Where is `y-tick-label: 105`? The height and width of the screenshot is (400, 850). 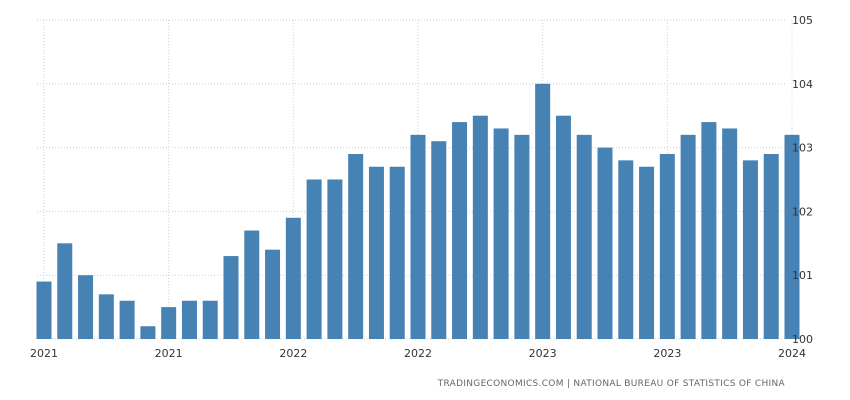
y-tick-label: 105 is located at coordinates (802, 20).